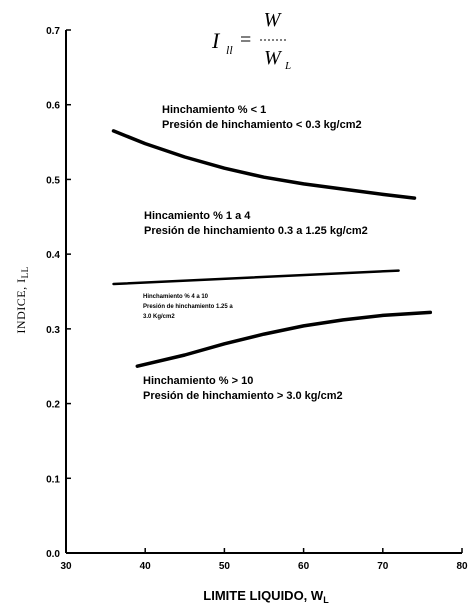 The height and width of the screenshot is (608, 468). I want to click on formula-numerator: W, so click(273, 20).